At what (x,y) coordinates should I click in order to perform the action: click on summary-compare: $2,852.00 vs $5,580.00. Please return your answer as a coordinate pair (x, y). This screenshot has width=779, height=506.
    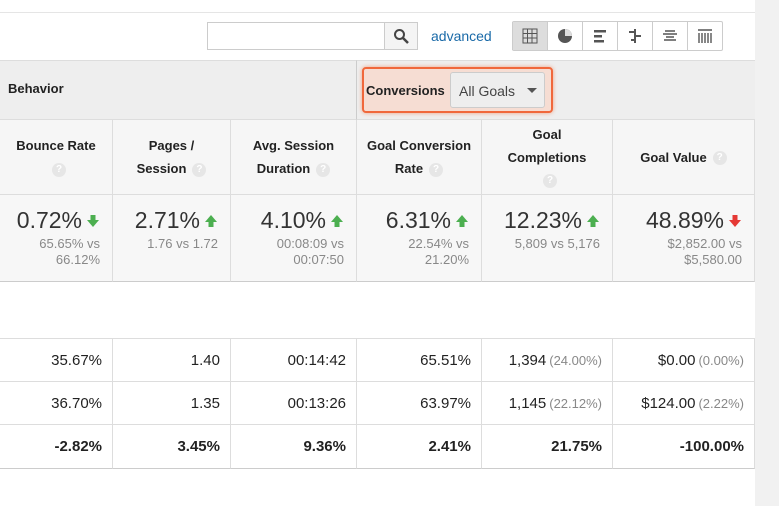
    Looking at the image, I should click on (704, 251).